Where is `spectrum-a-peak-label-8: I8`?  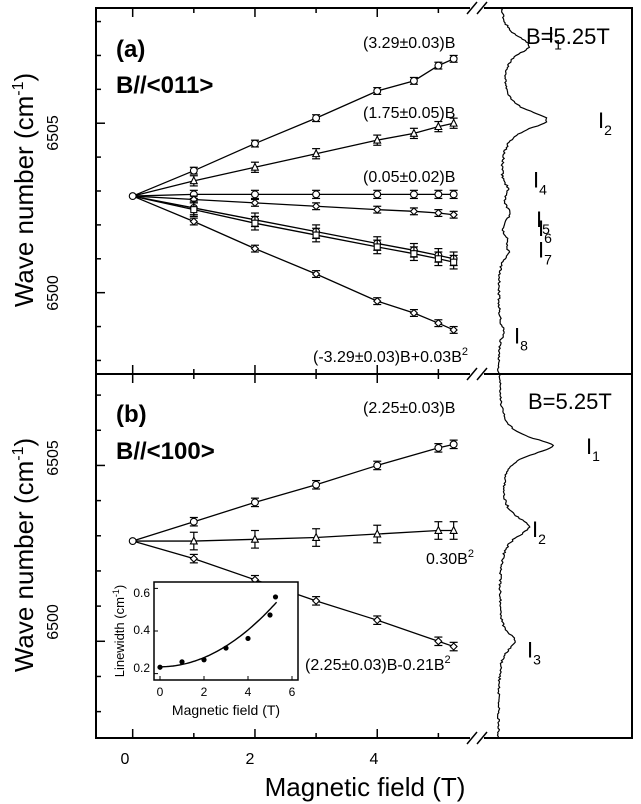
spectrum-a-peak-label-8: I8 is located at coordinates (521, 339).